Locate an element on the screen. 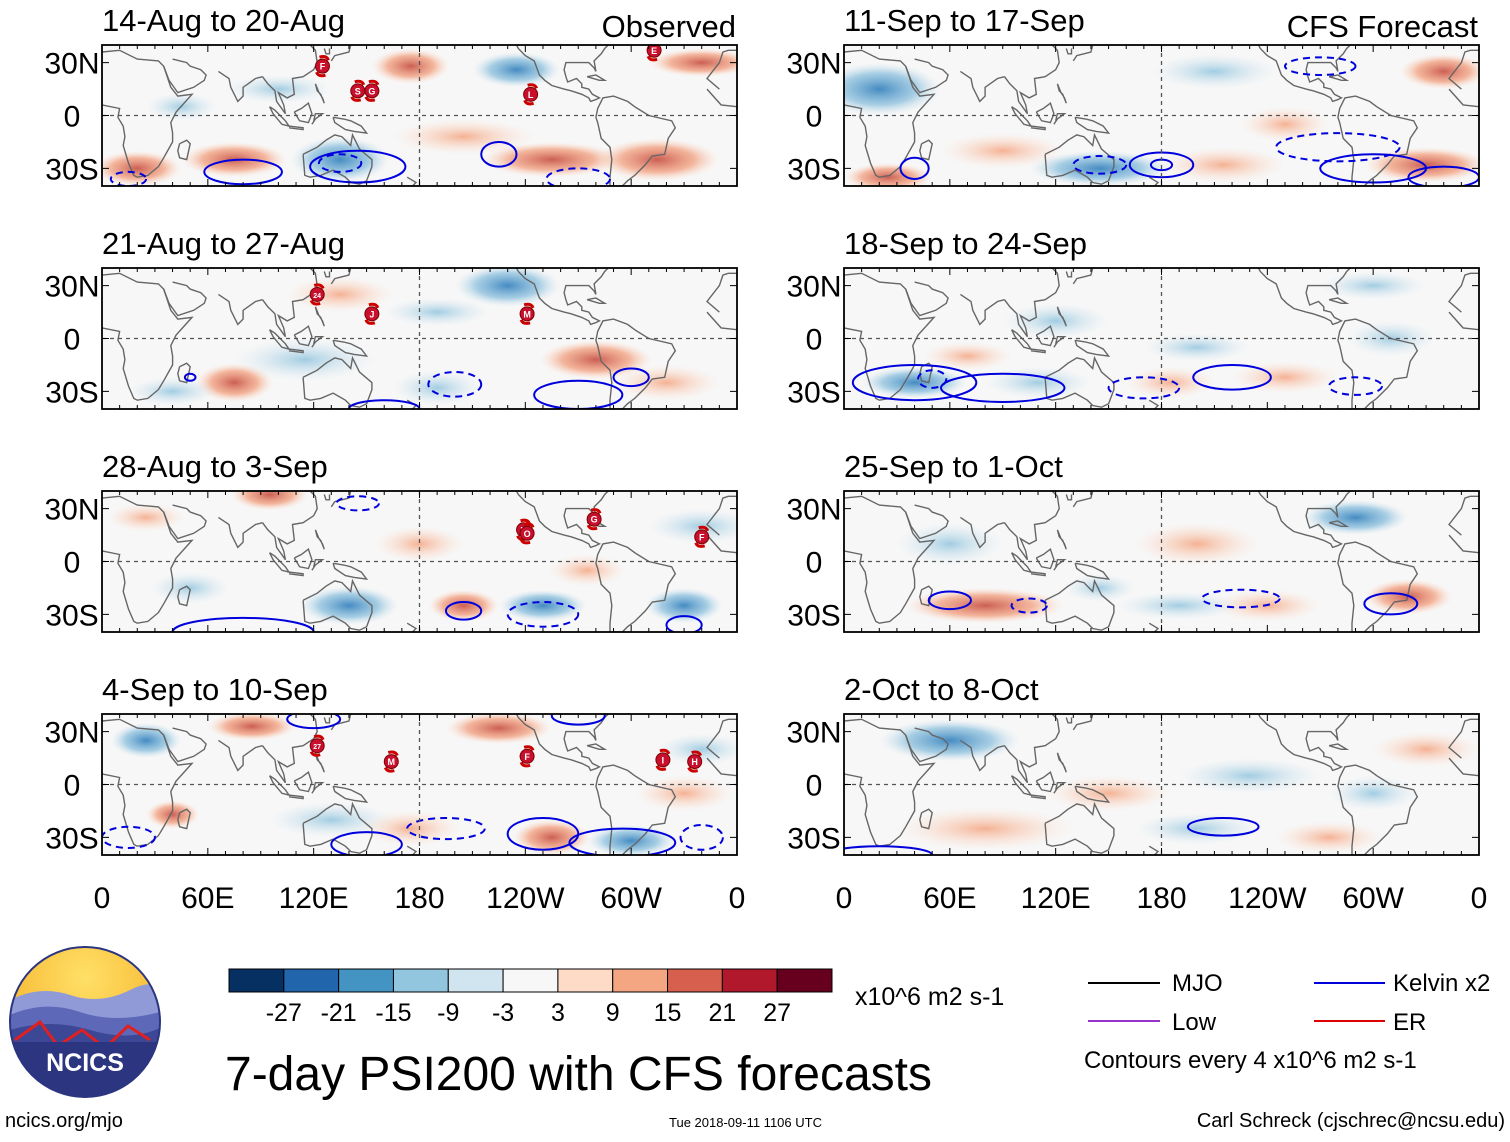 The width and height of the screenshot is (1510, 1142). colorbar-label: 9 is located at coordinates (613, 1013).